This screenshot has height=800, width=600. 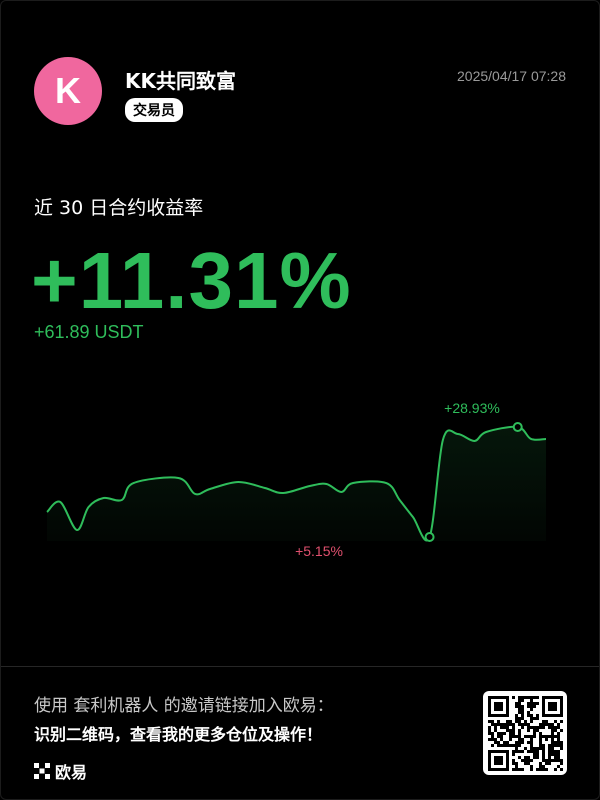 What do you see at coordinates (71, 772) in the screenshot?
I see `brand-name: 欧易` at bounding box center [71, 772].